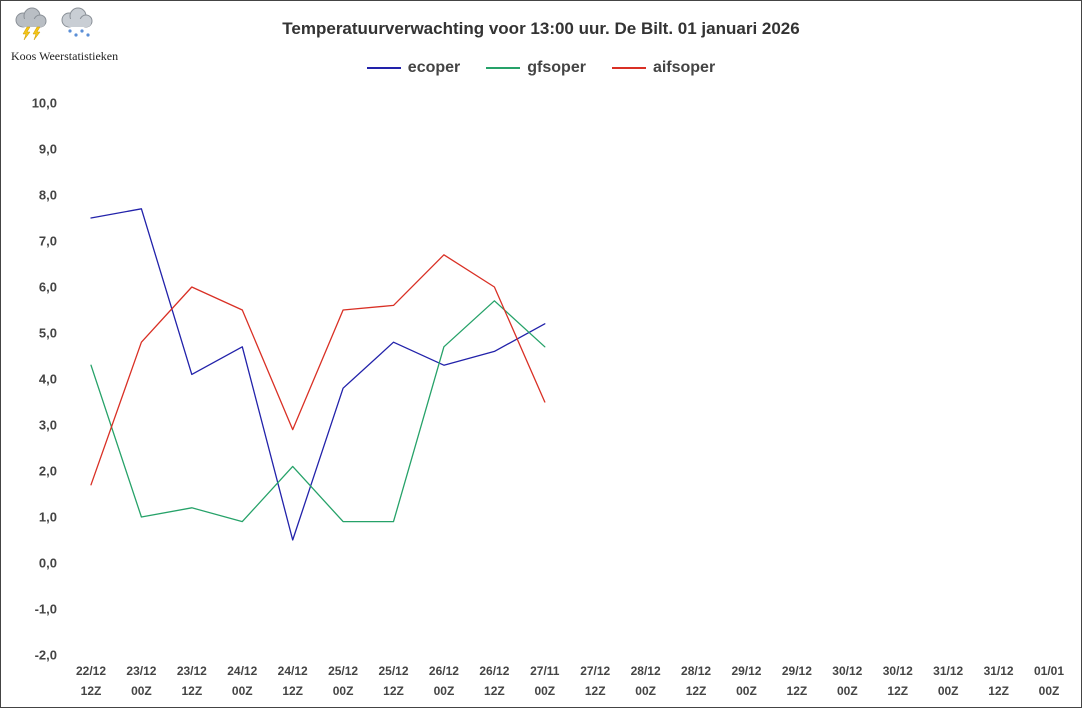 This screenshot has height=708, width=1082. Describe the element at coordinates (394, 681) in the screenshot. I see `x-axis-label: 25/12 12Z` at that location.